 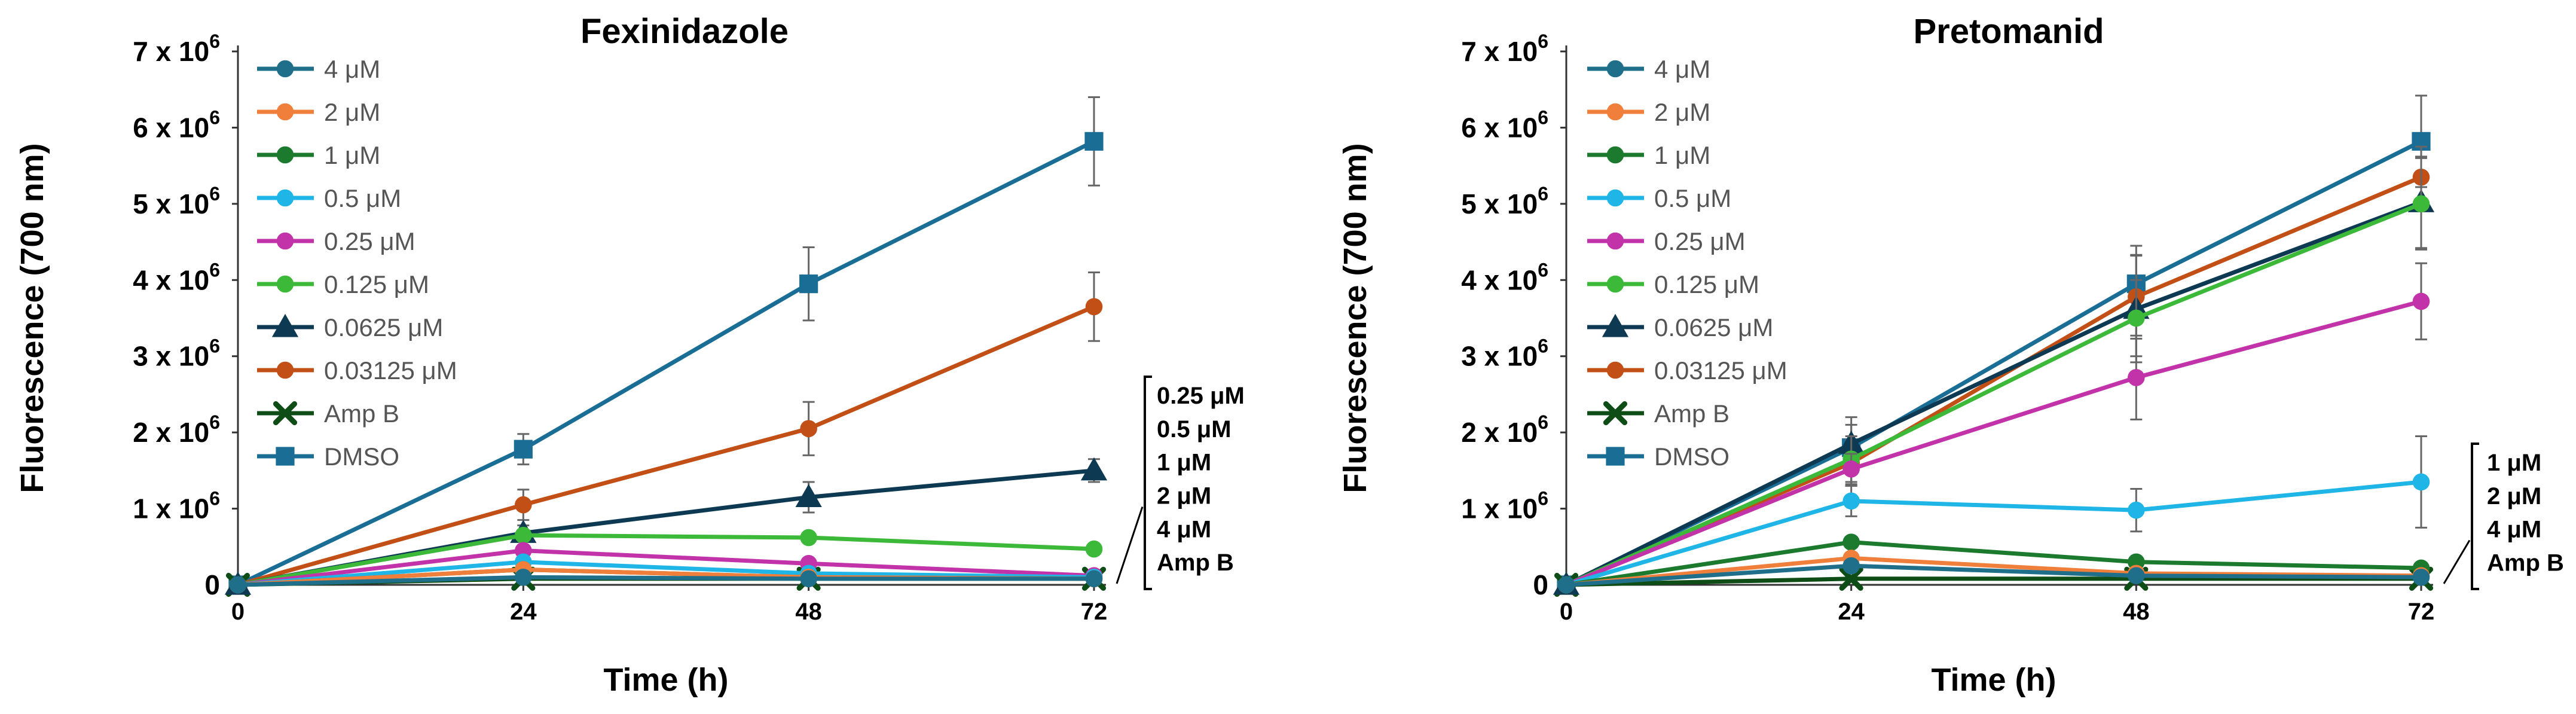 What do you see at coordinates (171, 280) in the screenshot?
I see `y-tick-base: 4 x 10` at bounding box center [171, 280].